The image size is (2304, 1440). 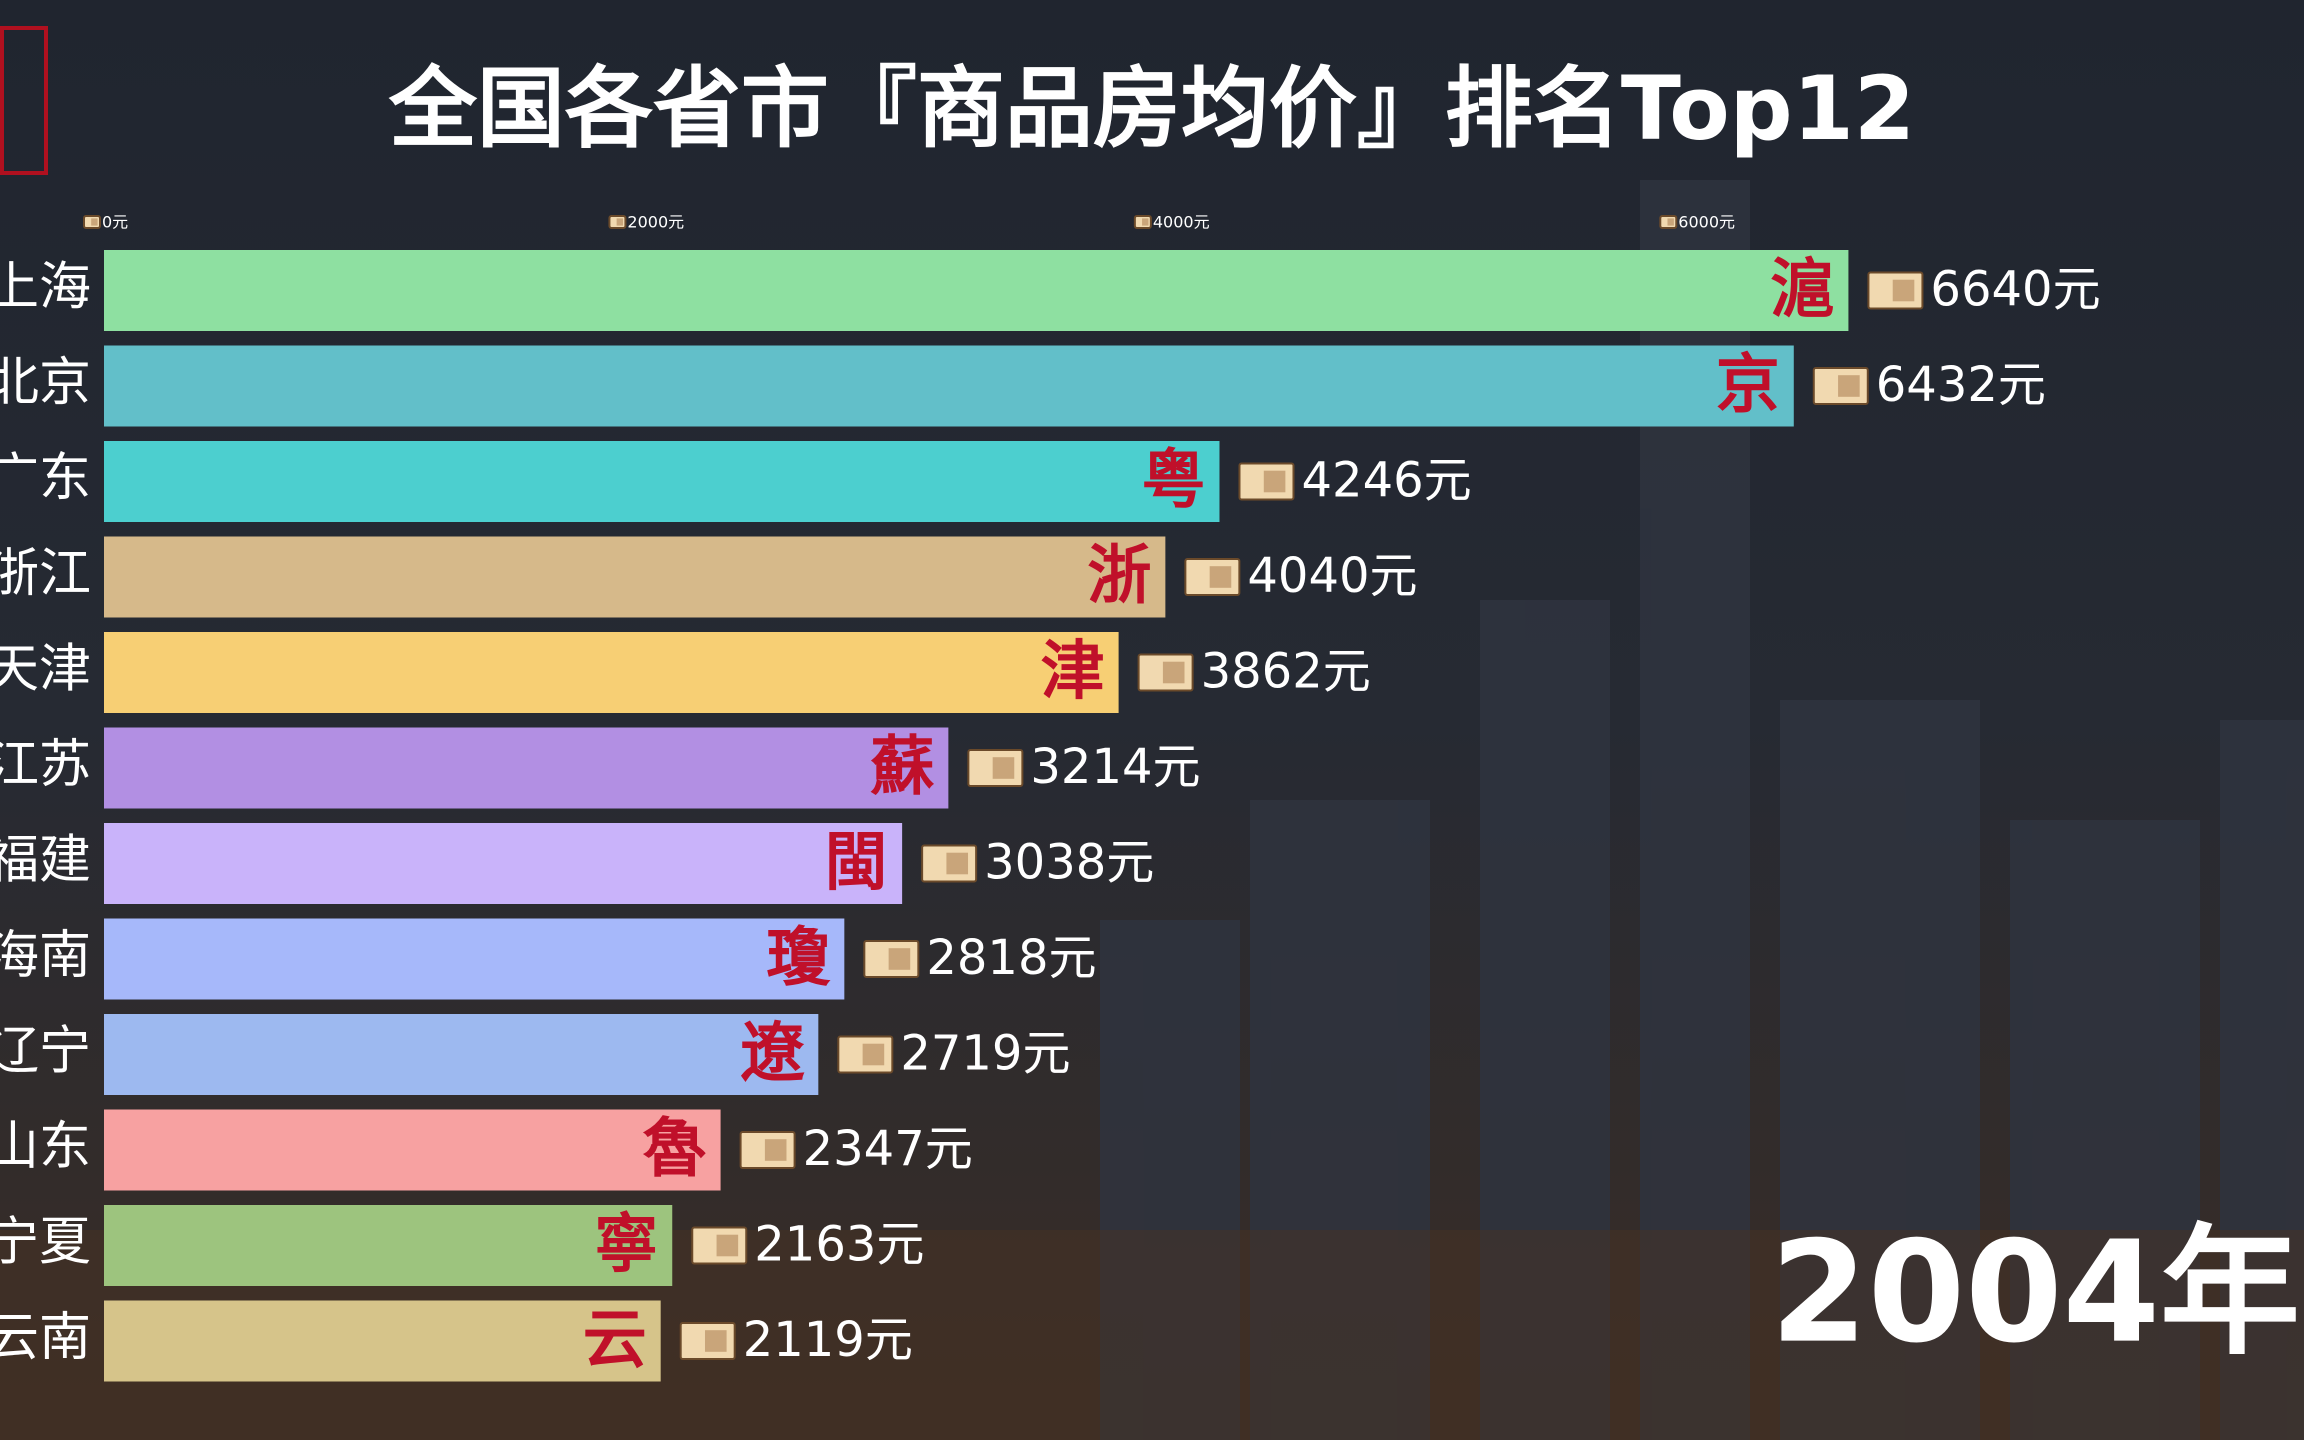 I want to click on category-label: 江苏, so click(x=45, y=765).